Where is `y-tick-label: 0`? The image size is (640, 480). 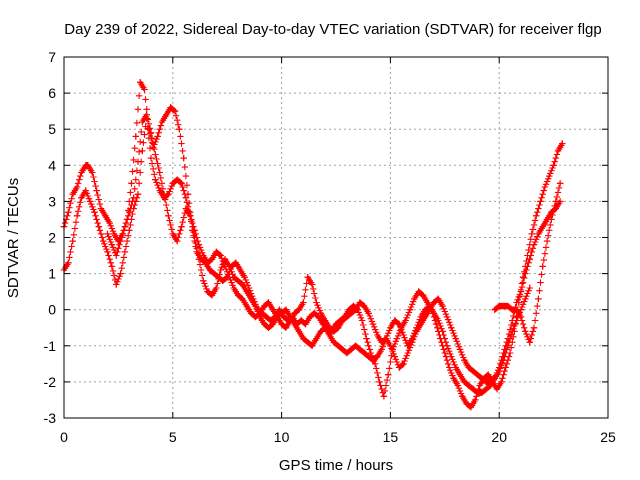 y-tick-label: 0 is located at coordinates (52, 310).